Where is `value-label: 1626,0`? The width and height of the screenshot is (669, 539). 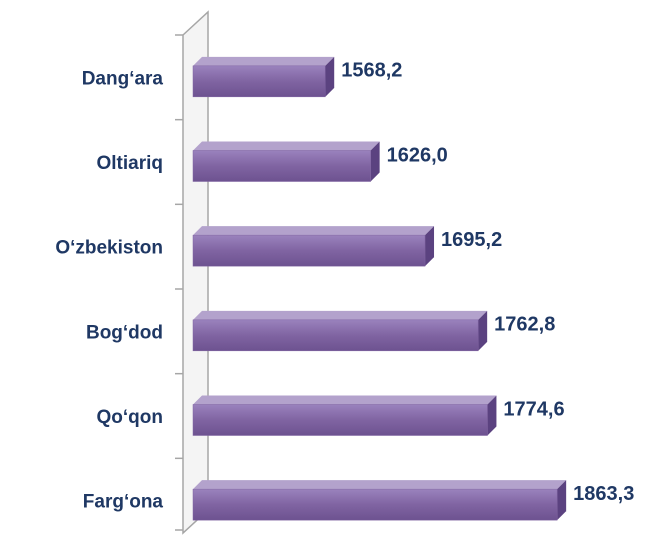
value-label: 1626,0 is located at coordinates (417, 155).